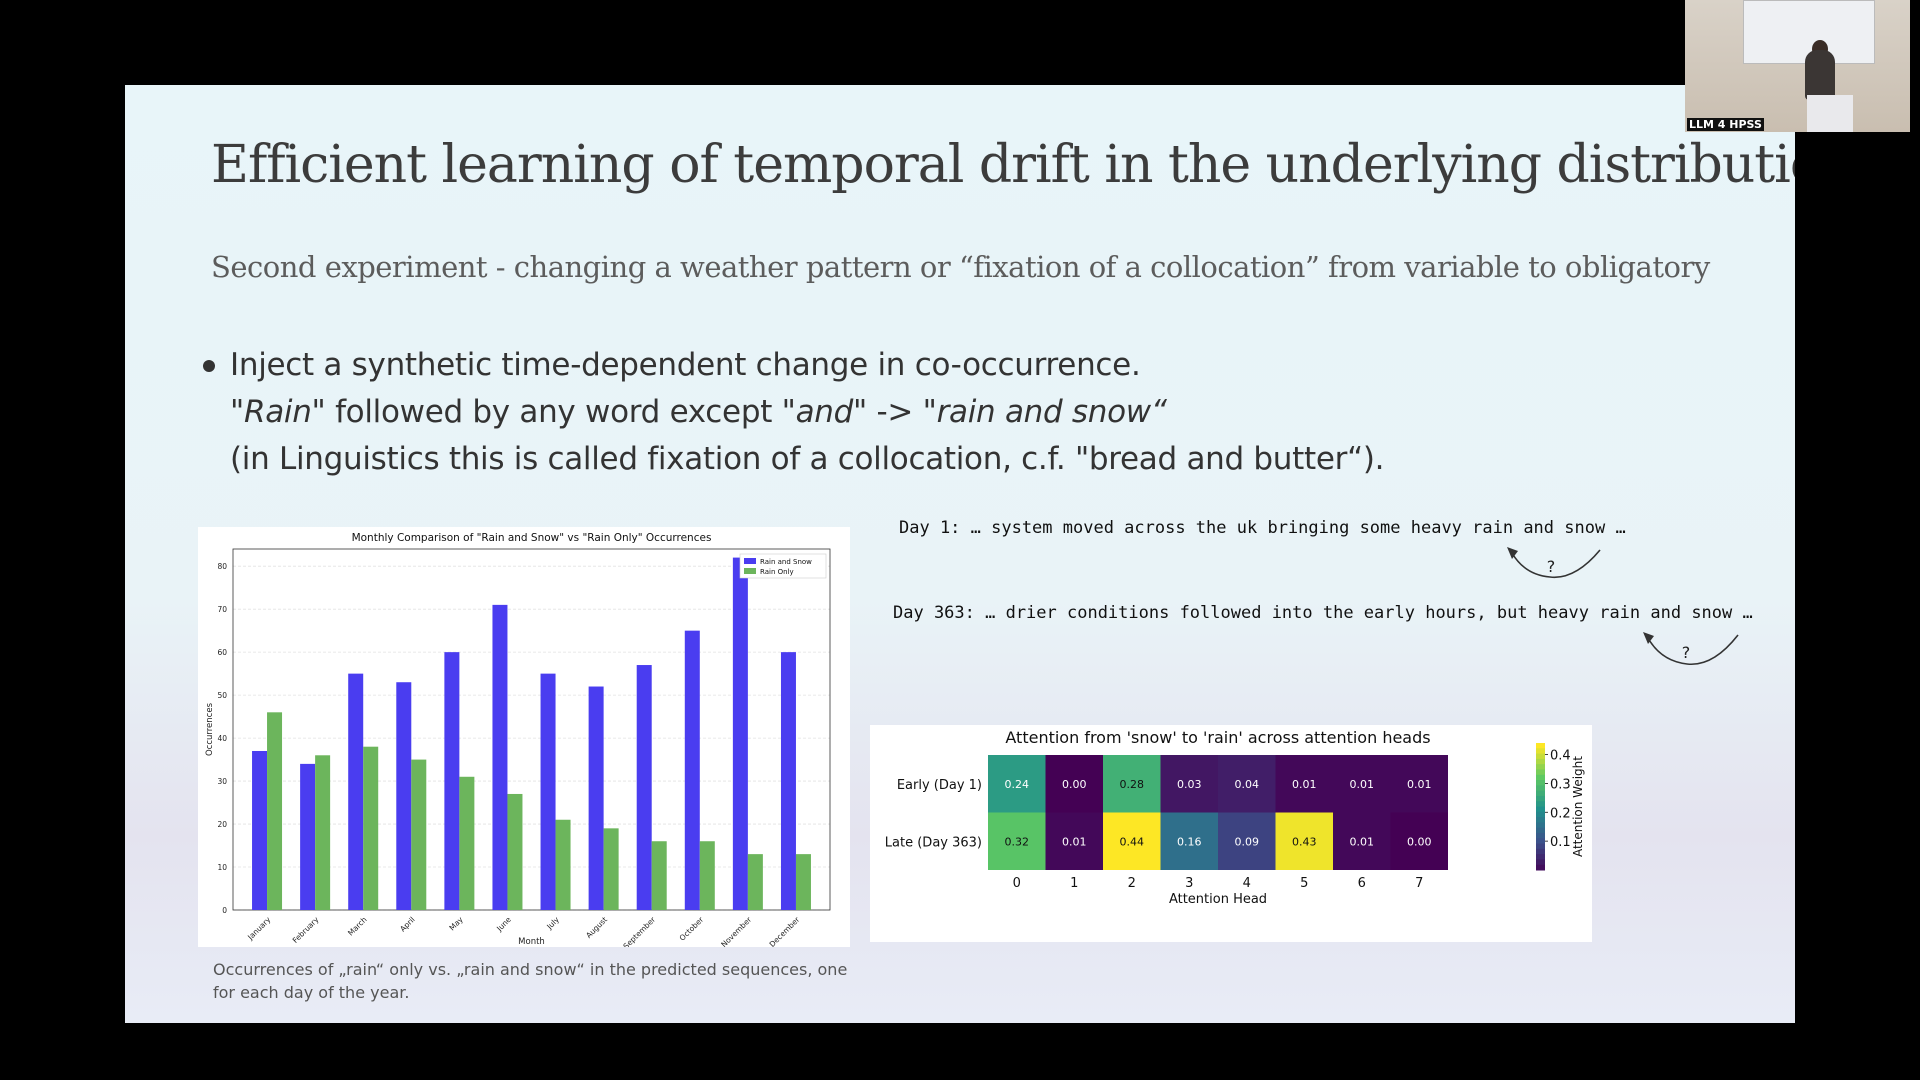 This screenshot has width=1920, height=1080. I want to click on y-tick-label: 60, so click(222, 652).